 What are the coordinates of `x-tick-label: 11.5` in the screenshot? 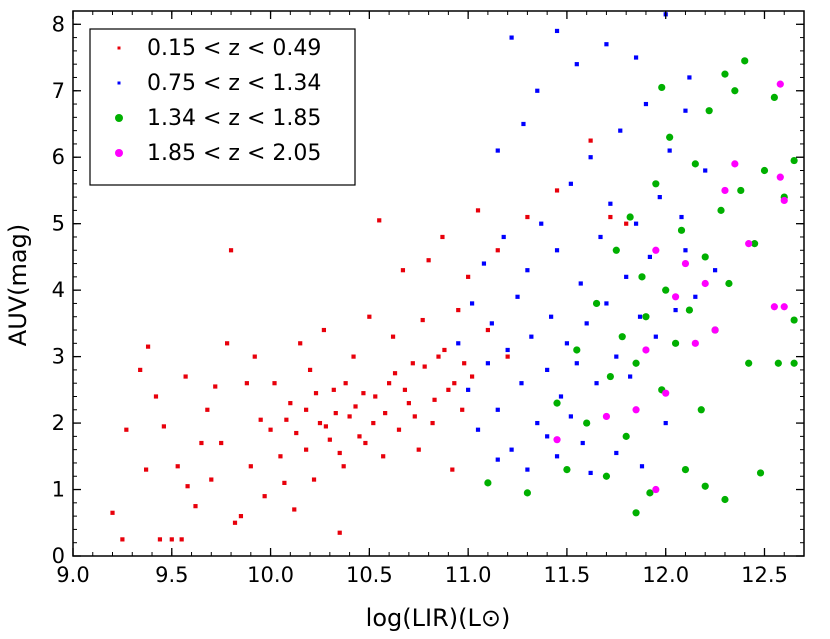 It's located at (567, 575).